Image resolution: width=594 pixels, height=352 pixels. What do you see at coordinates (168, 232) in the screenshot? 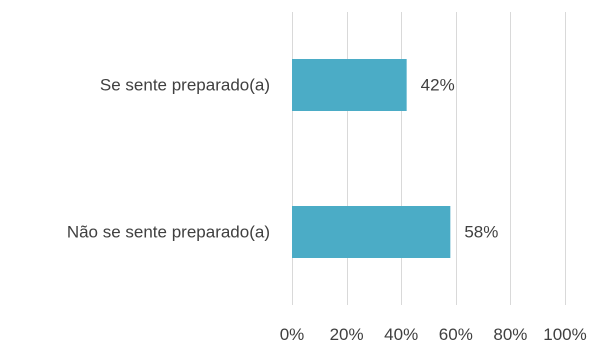
I see `category-label-1: Não se sente preparado(a)` at bounding box center [168, 232].